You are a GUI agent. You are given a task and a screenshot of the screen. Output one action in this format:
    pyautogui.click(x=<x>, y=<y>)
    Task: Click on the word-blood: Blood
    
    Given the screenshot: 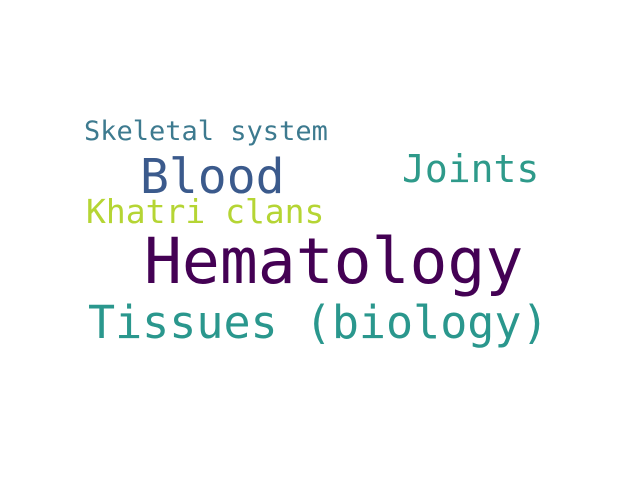 What is the action you would take?
    pyautogui.click(x=212, y=177)
    